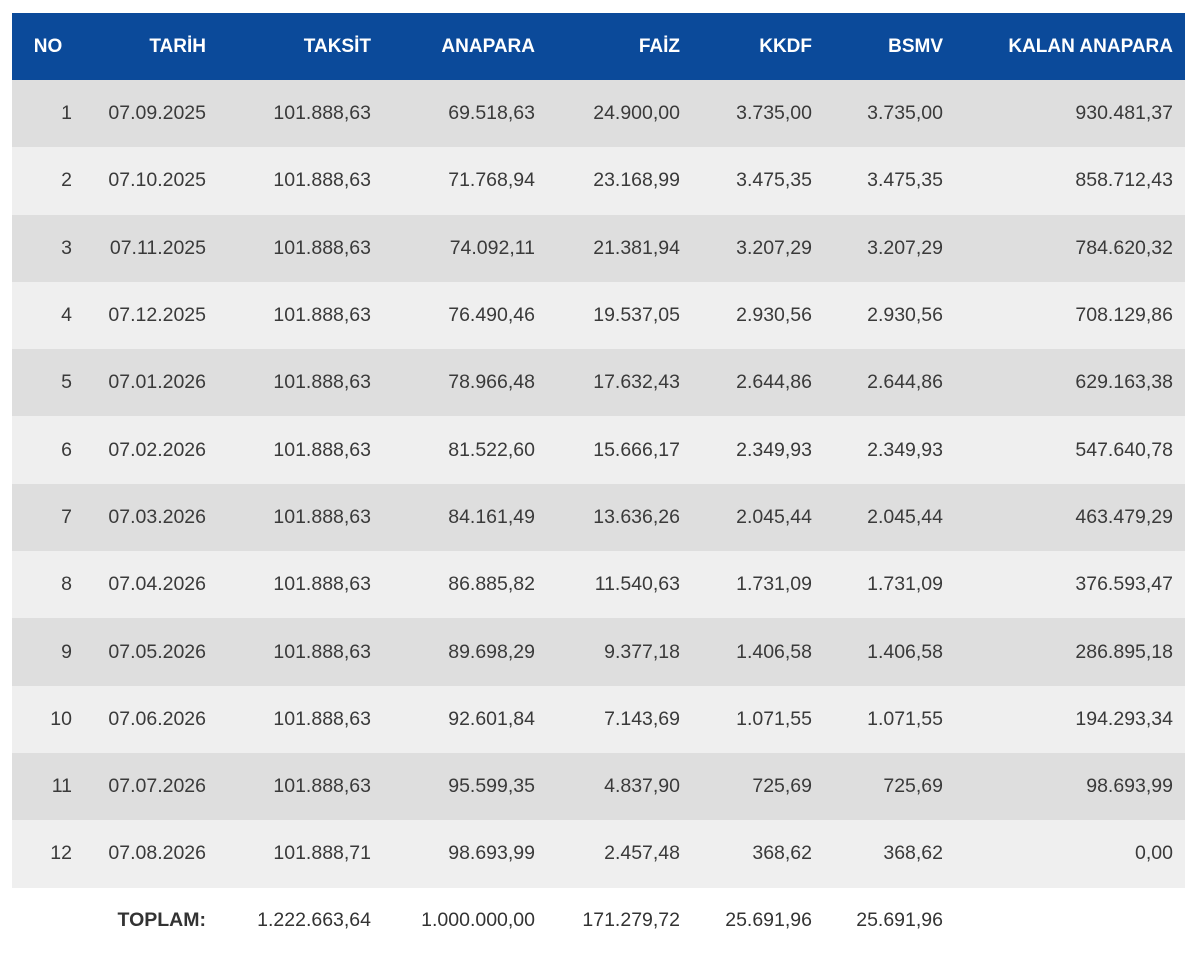  What do you see at coordinates (905, 651) in the screenshot?
I see `cell-bsmv: 1.406,58` at bounding box center [905, 651].